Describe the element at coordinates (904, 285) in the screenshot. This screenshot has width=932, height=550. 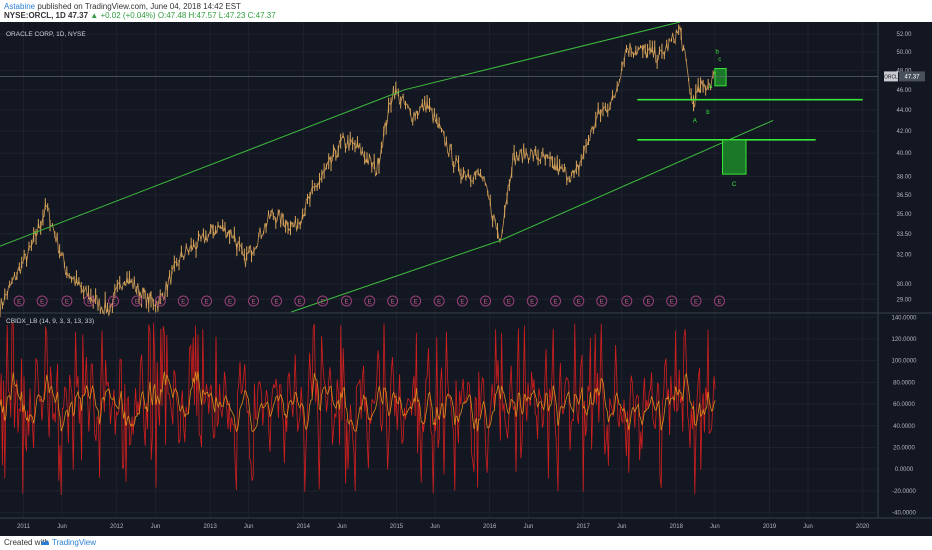
I see `price-axis-tick: 30.00` at that location.